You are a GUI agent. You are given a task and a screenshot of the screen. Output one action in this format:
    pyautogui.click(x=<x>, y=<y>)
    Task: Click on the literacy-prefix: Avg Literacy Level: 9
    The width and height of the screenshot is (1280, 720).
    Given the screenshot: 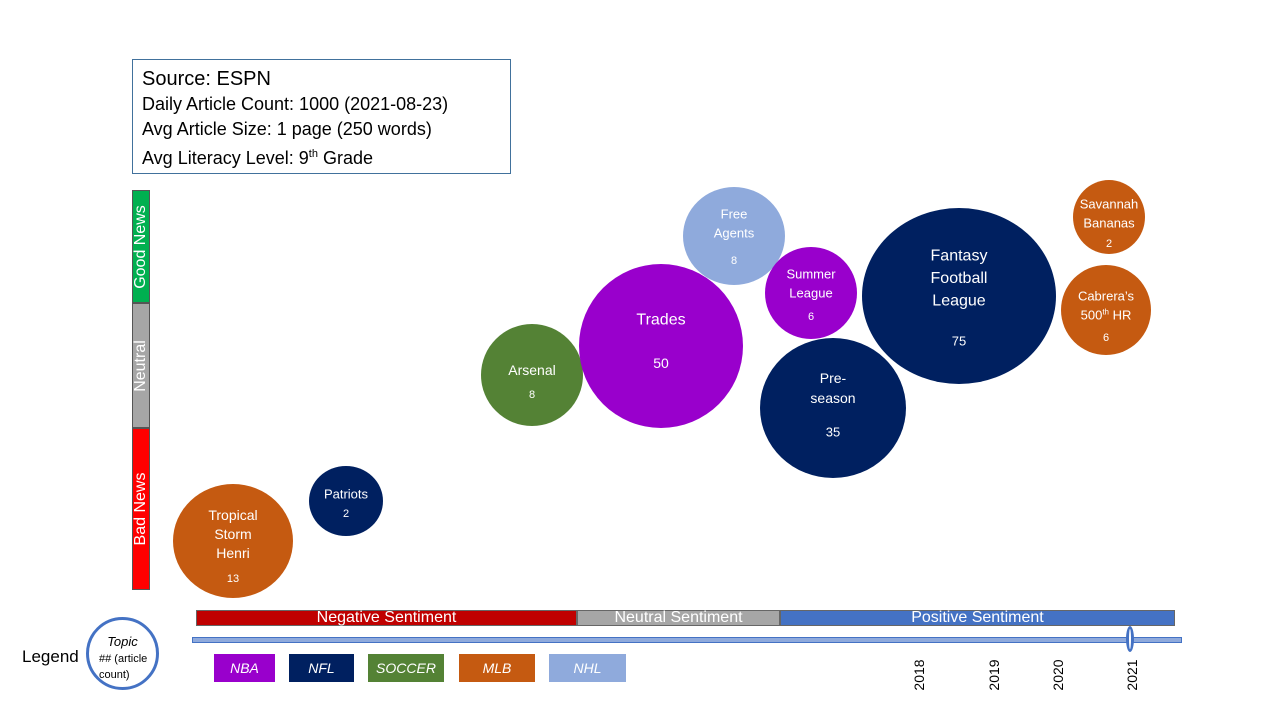 What is the action you would take?
    pyautogui.click(x=225, y=158)
    